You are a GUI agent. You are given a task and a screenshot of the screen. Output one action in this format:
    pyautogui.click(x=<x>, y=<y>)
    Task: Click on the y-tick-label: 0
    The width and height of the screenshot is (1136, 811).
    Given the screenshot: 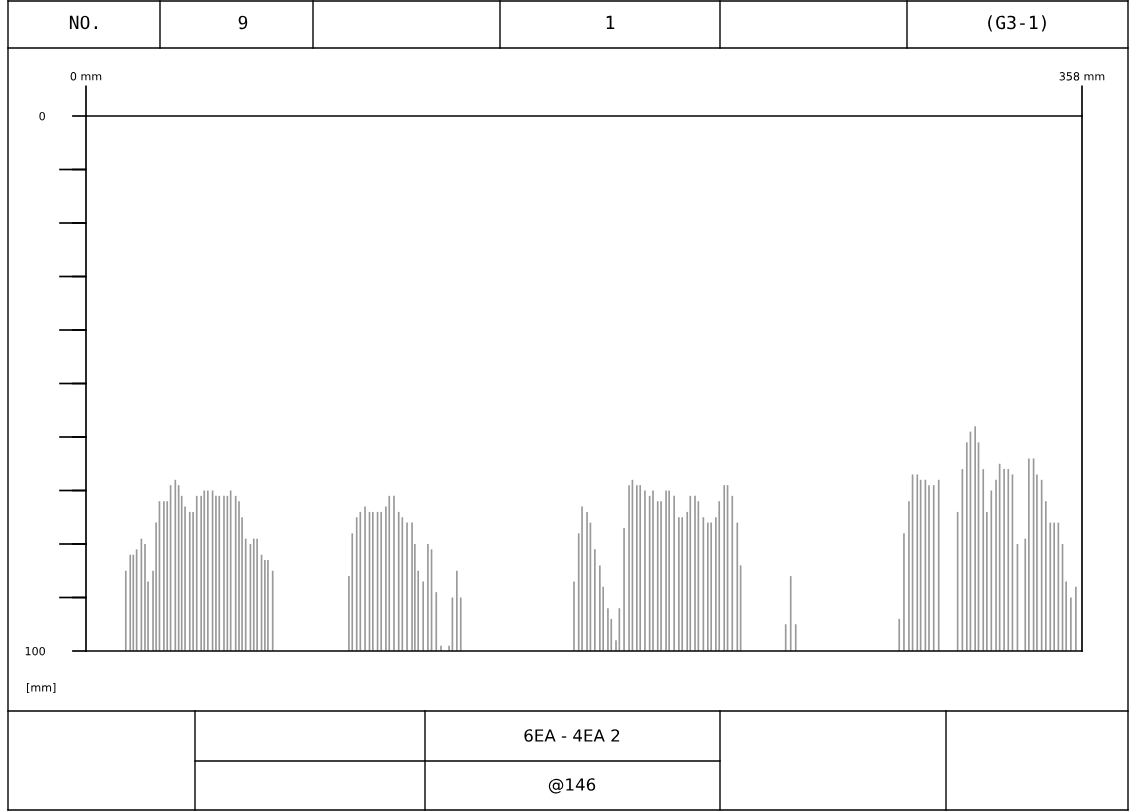 What is the action you would take?
    pyautogui.click(x=42, y=116)
    